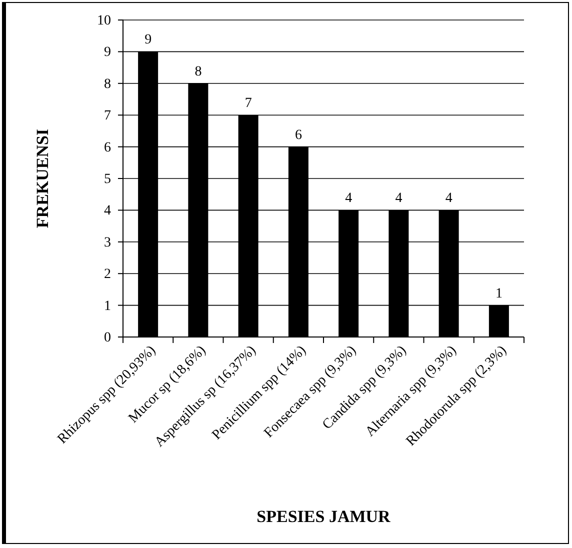 The height and width of the screenshot is (548, 572). What do you see at coordinates (298, 135) in the screenshot?
I see `data-label: 6` at bounding box center [298, 135].